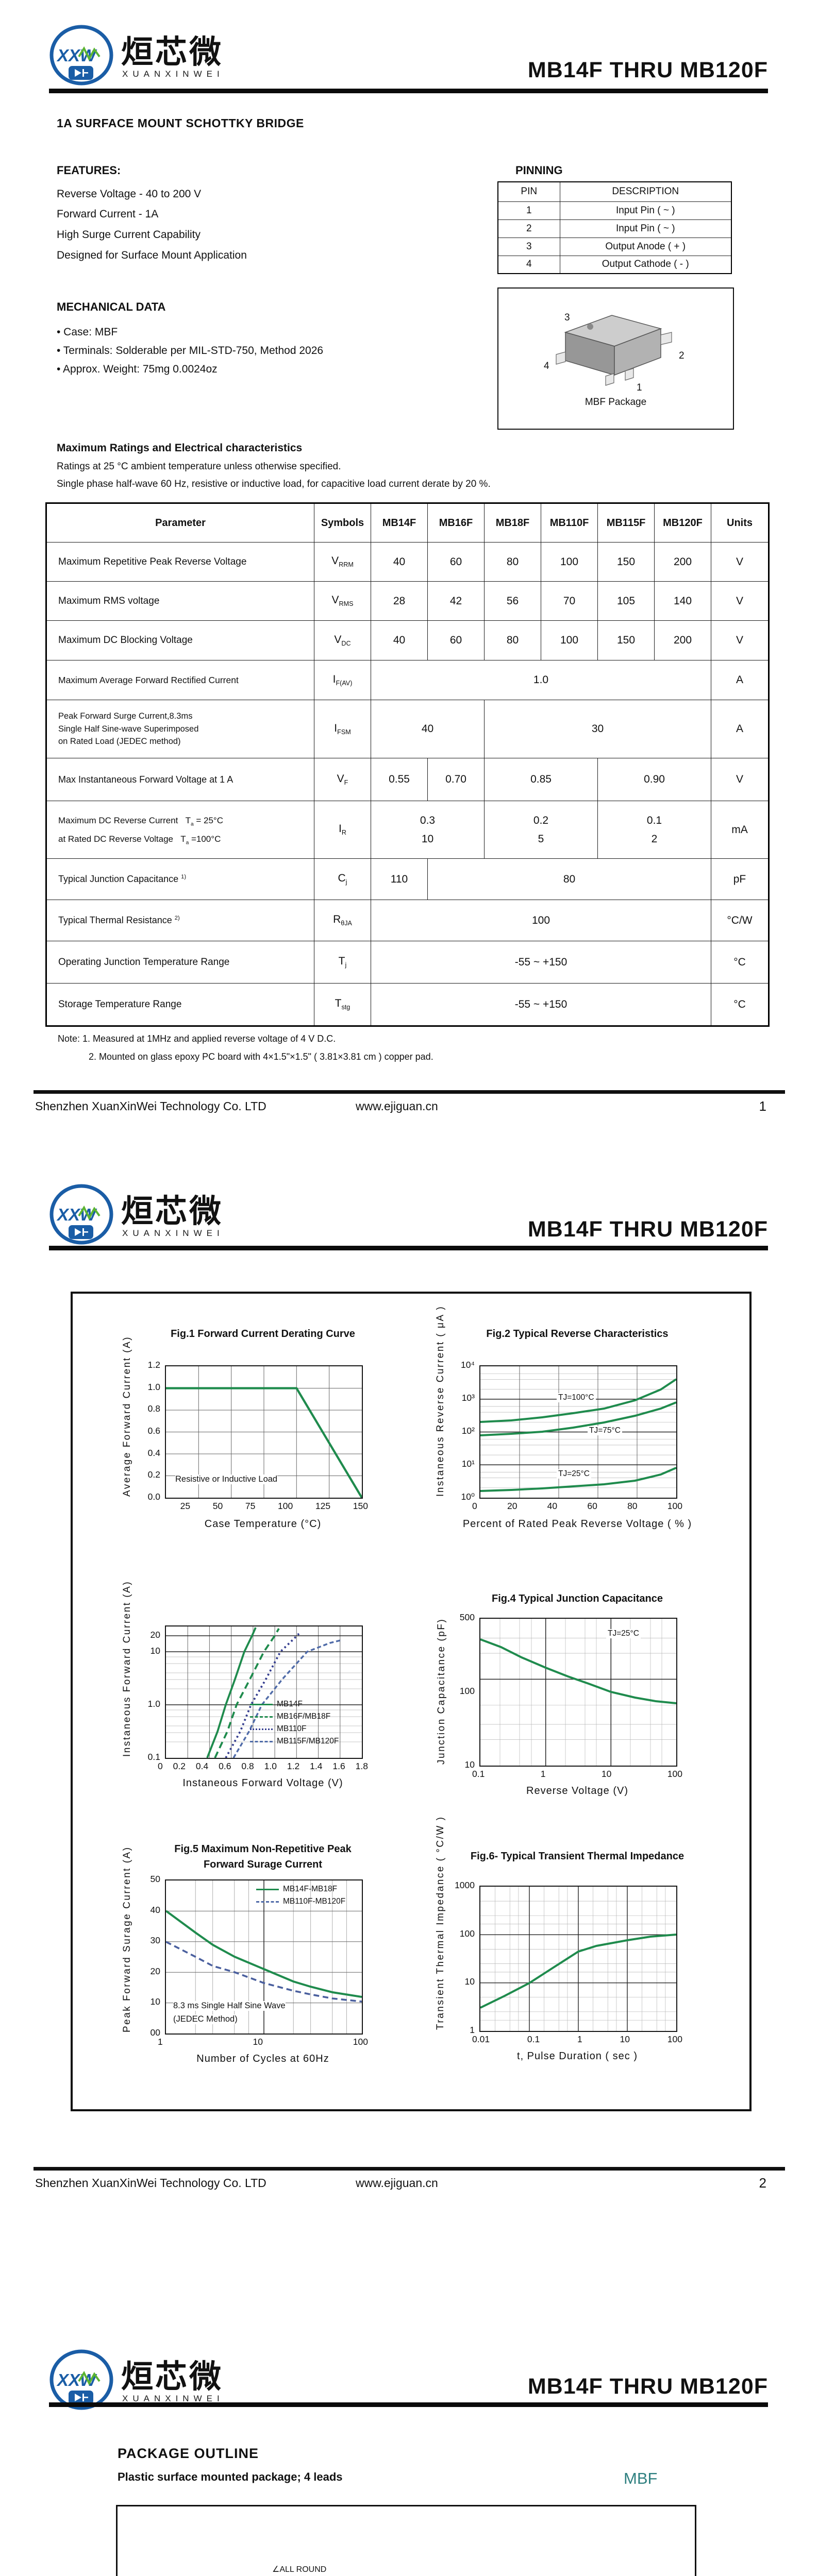  Describe the element at coordinates (87, 332) in the screenshot. I see `mechanical-item: • Case: MBF` at that location.